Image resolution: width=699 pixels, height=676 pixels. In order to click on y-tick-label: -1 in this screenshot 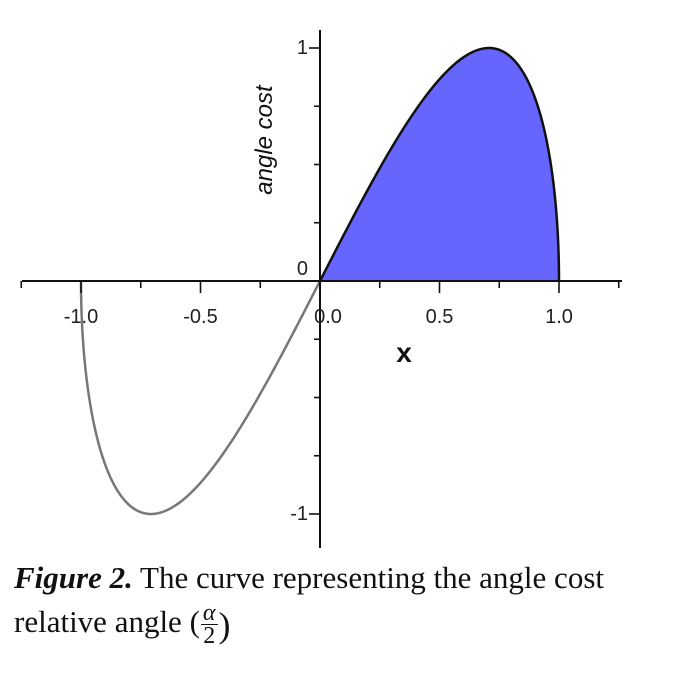, I will do `click(299, 514)`.